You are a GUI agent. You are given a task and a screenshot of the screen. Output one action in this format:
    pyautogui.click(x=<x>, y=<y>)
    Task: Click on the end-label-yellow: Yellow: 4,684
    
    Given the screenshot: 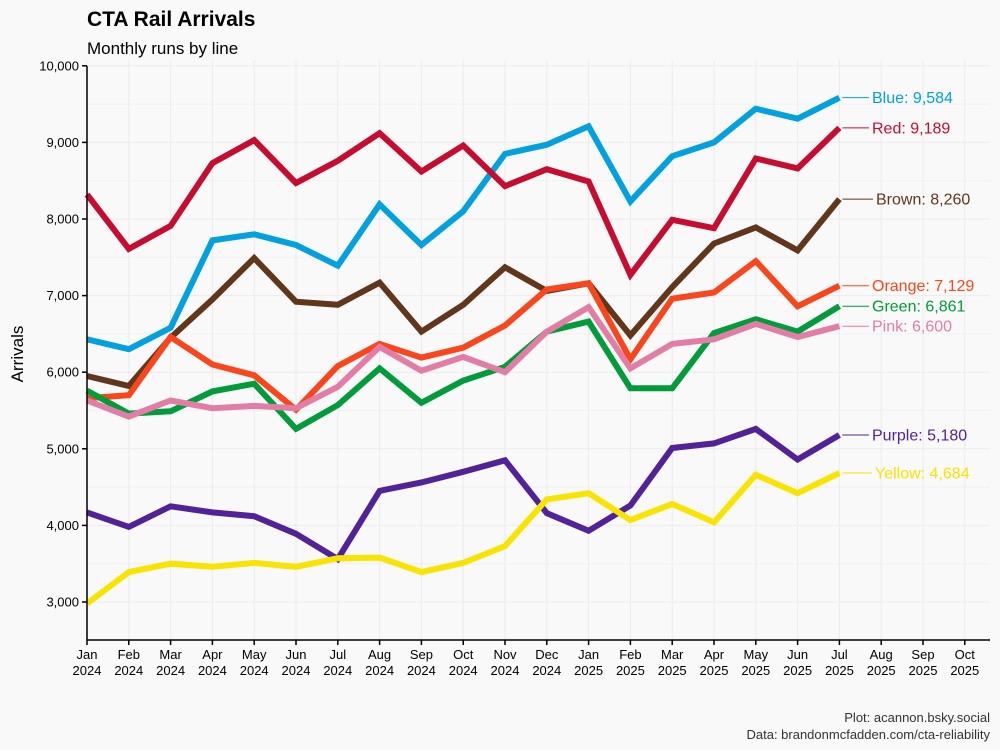 What is the action you would take?
    pyautogui.click(x=922, y=474)
    